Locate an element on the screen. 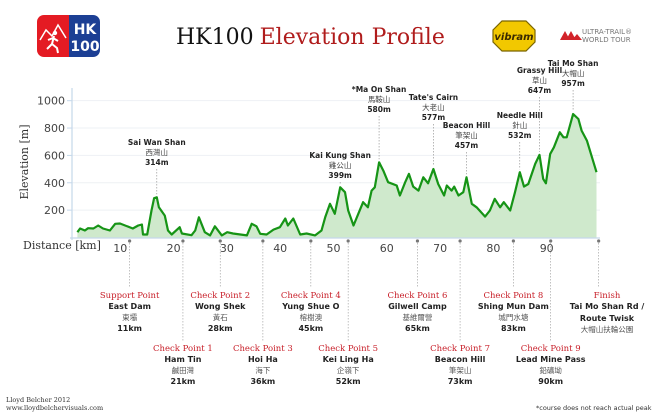  y-tick-label: 600 is located at coordinates (54, 155).